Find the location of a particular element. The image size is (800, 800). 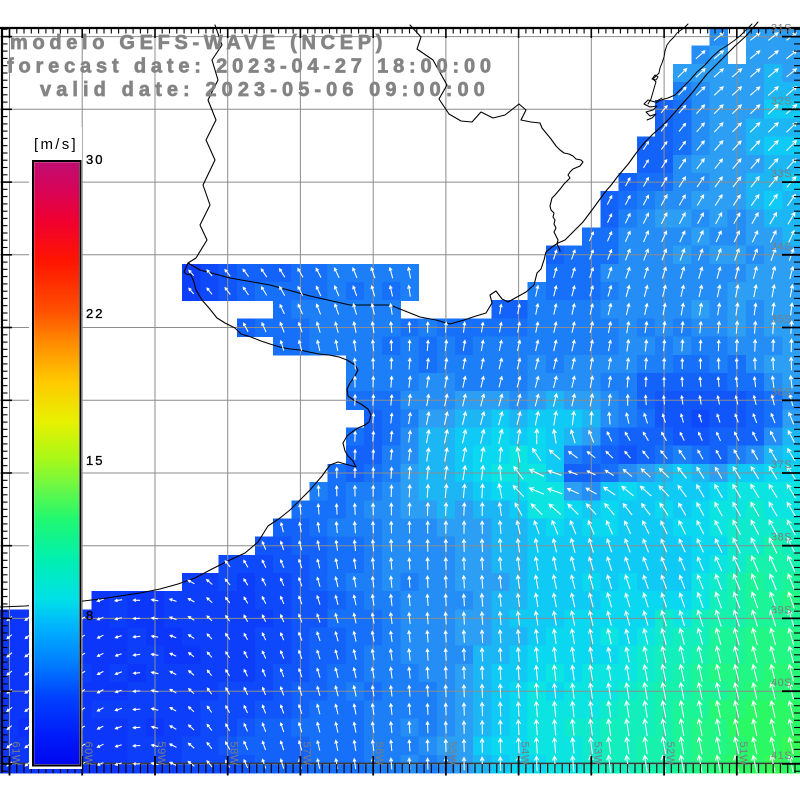

svg-text: 36S is located at coordinates (781, 392).